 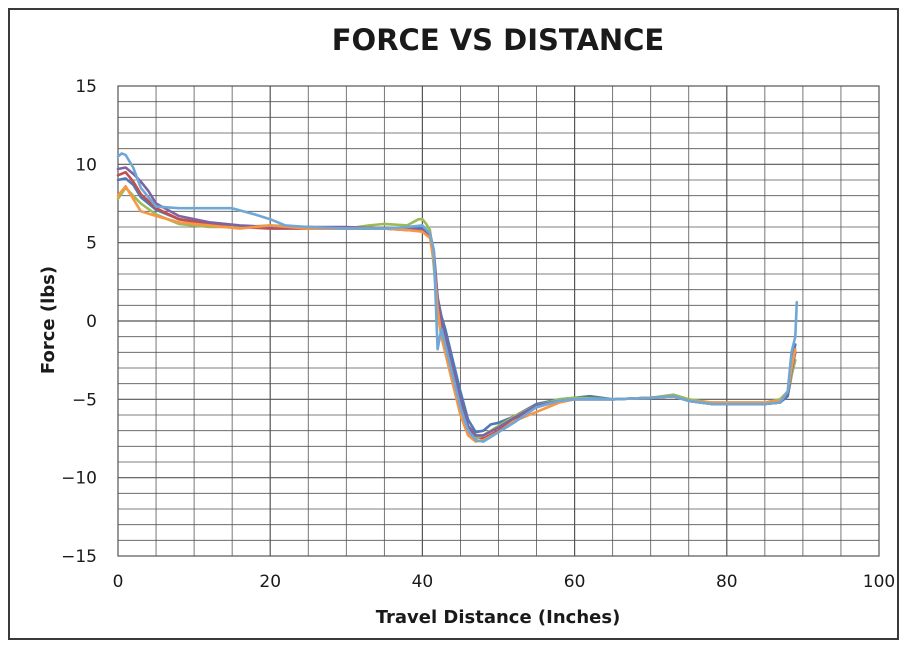 I want to click on x-tick-label: 60, so click(x=575, y=582).